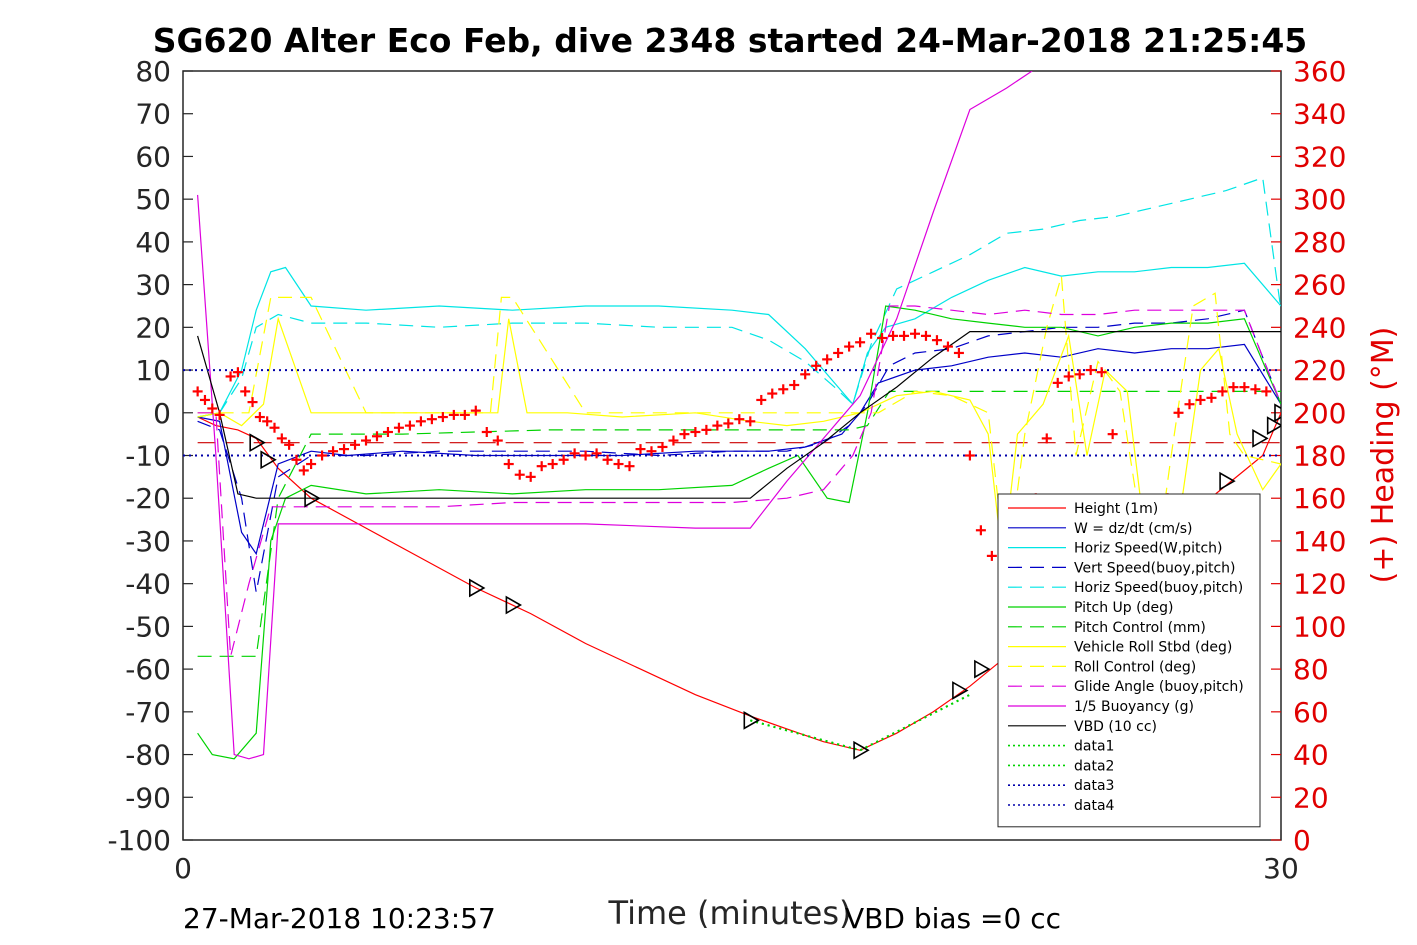 The height and width of the screenshot is (945, 1417). I want to click on left-tick-label: -60, so click(148, 669).